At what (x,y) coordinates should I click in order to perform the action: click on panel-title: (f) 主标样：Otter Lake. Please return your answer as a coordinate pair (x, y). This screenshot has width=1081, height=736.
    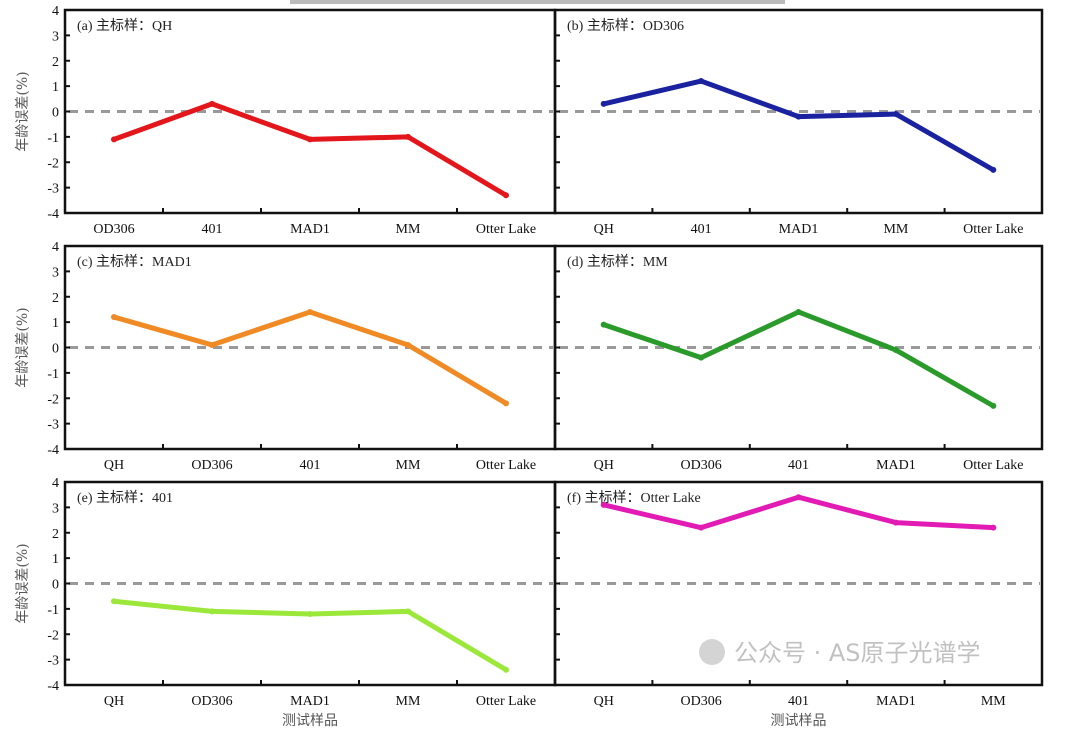
    Looking at the image, I should click on (634, 498).